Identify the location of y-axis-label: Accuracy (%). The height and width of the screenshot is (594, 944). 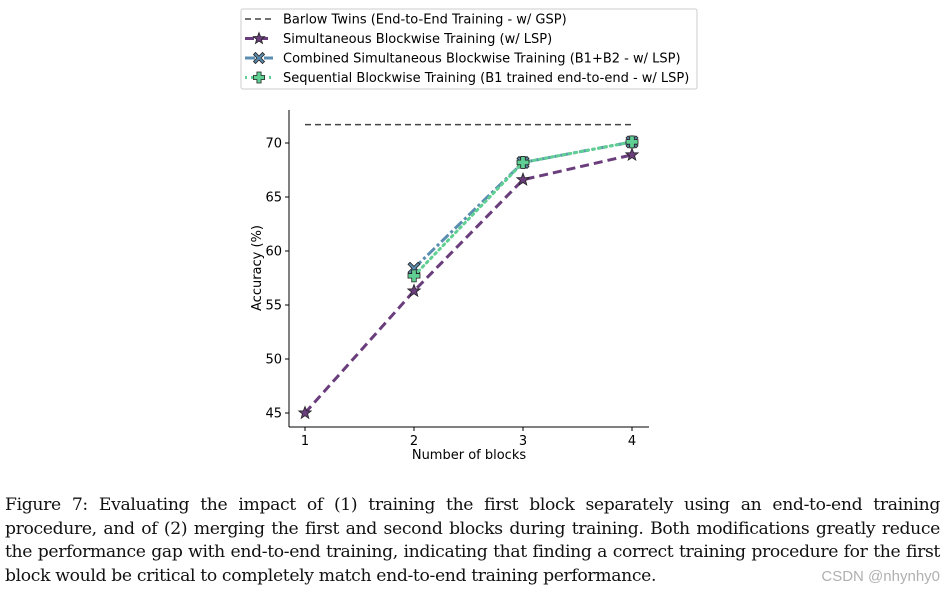
(257, 268).